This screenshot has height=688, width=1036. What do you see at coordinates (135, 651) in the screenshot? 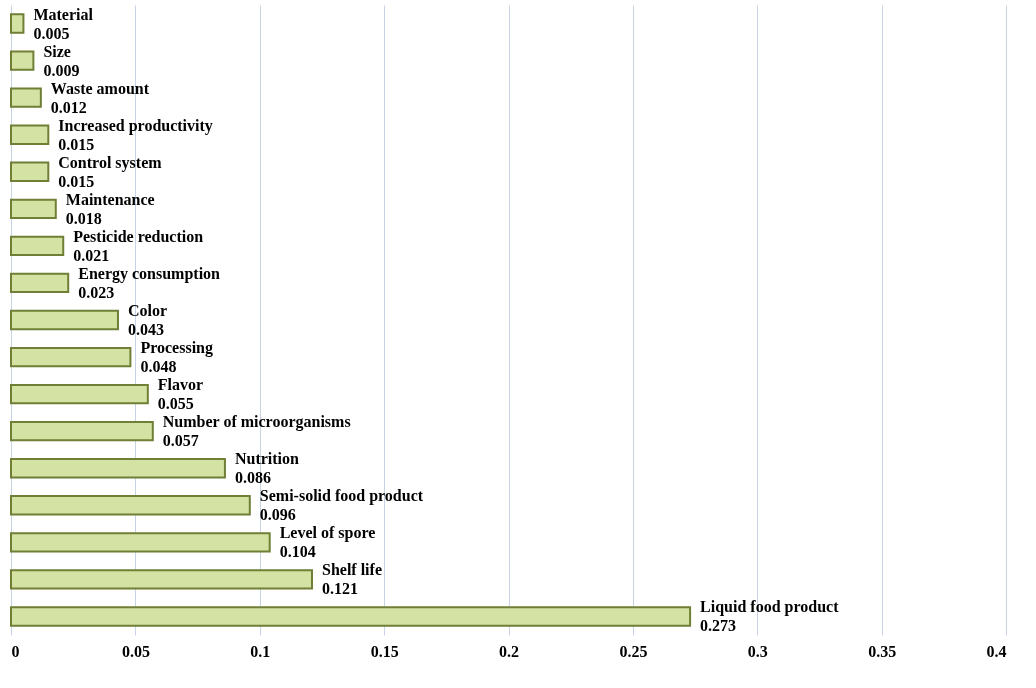
I see `x-tick-label: 0.05` at bounding box center [135, 651].